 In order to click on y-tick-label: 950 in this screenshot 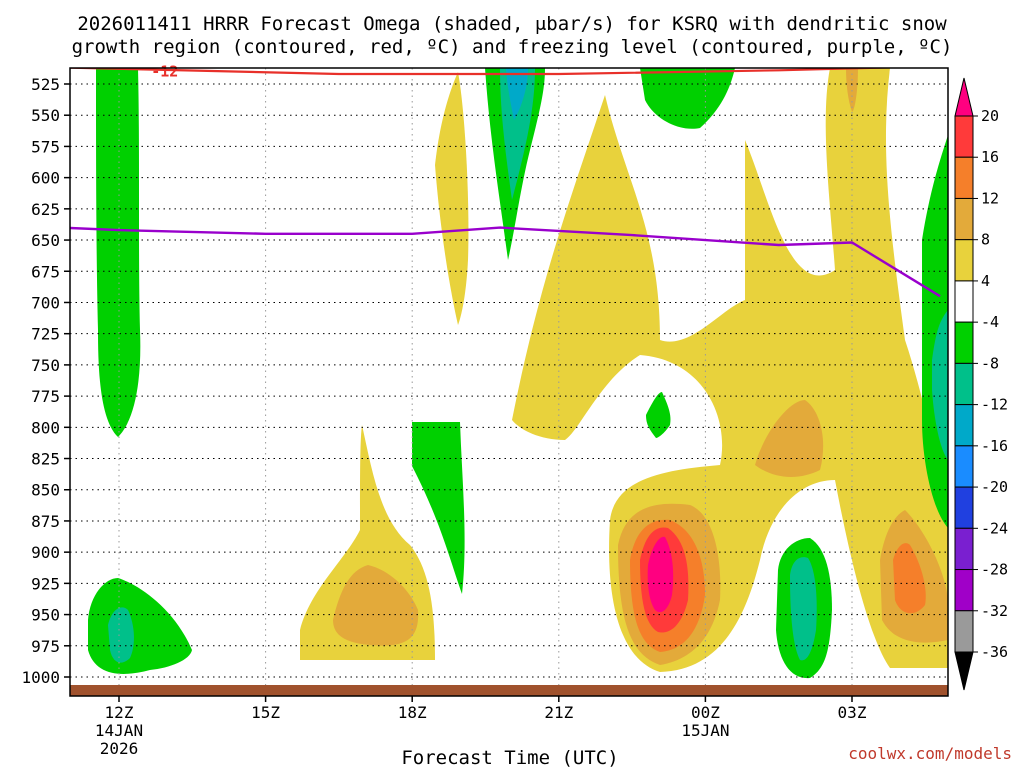, I will do `click(45, 615)`.